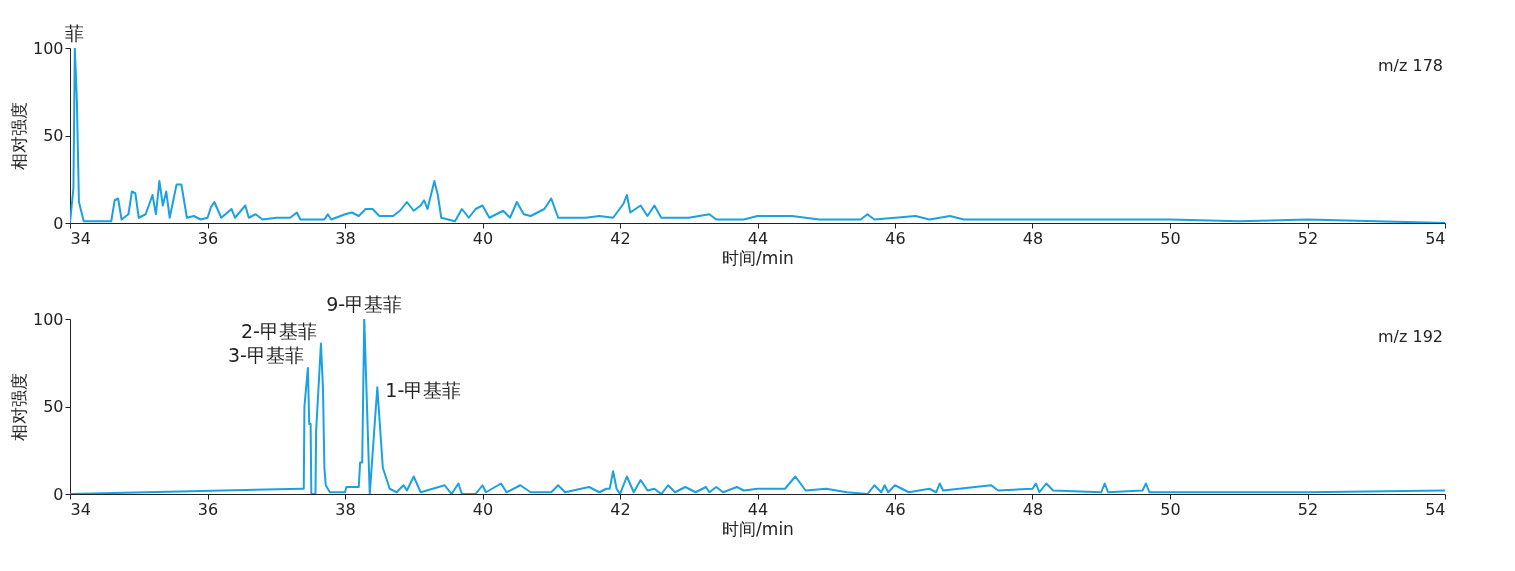 Image resolution: width=1515 pixels, height=571 pixels. Describe the element at coordinates (1410, 65) in the screenshot. I see `annotation: m/z 178` at that location.